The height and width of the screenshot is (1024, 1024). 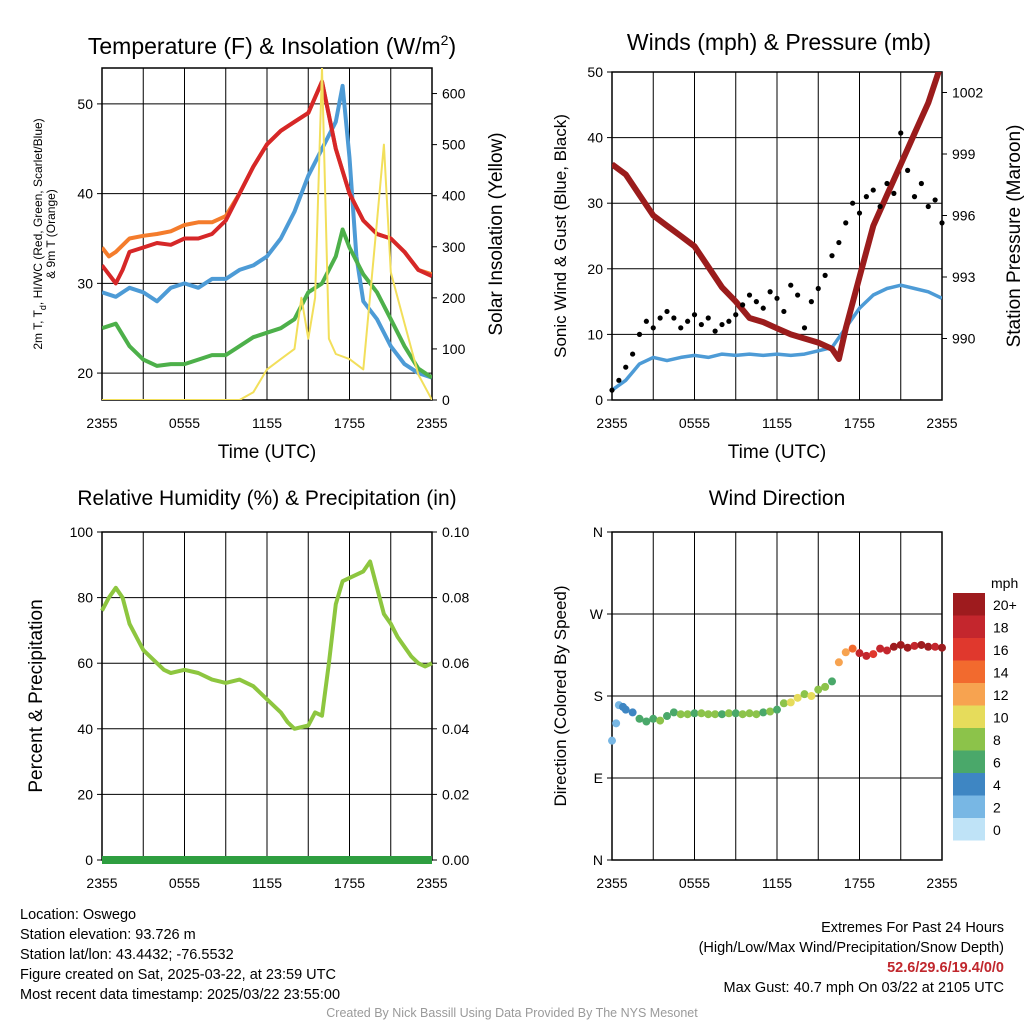 I want to click on y-right-tick-label: 0.02, so click(x=455, y=794).